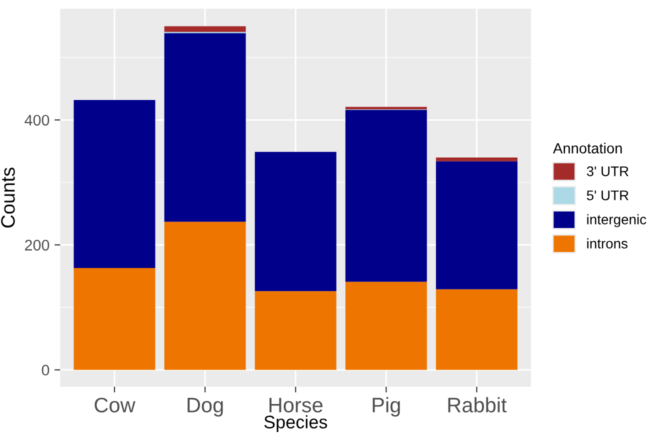  Describe the element at coordinates (616, 221) in the screenshot. I see `legend-label: intergenic` at that location.